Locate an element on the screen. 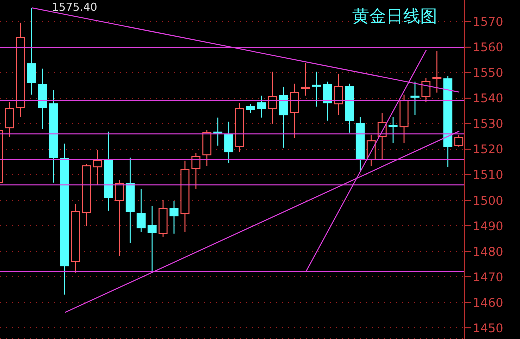 This screenshot has width=520, height=339. y-tick-label: 1490 is located at coordinates (488, 226).